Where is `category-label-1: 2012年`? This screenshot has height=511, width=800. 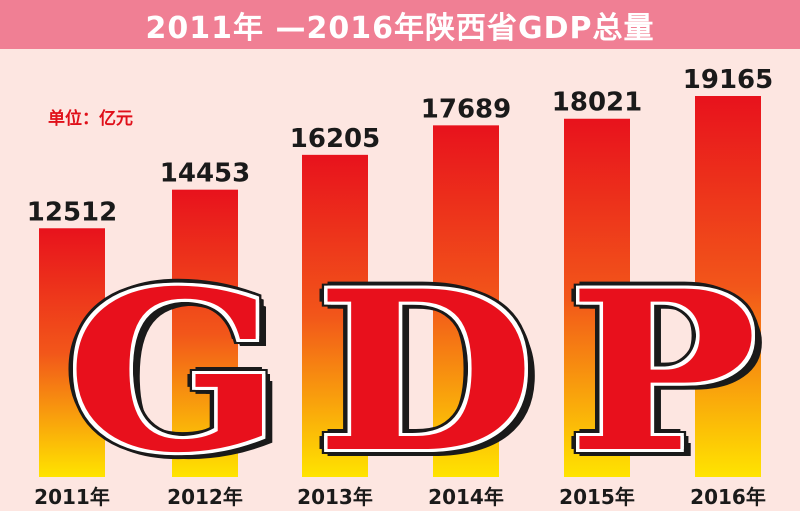
category-label-1: 2012年 is located at coordinates (205, 497).